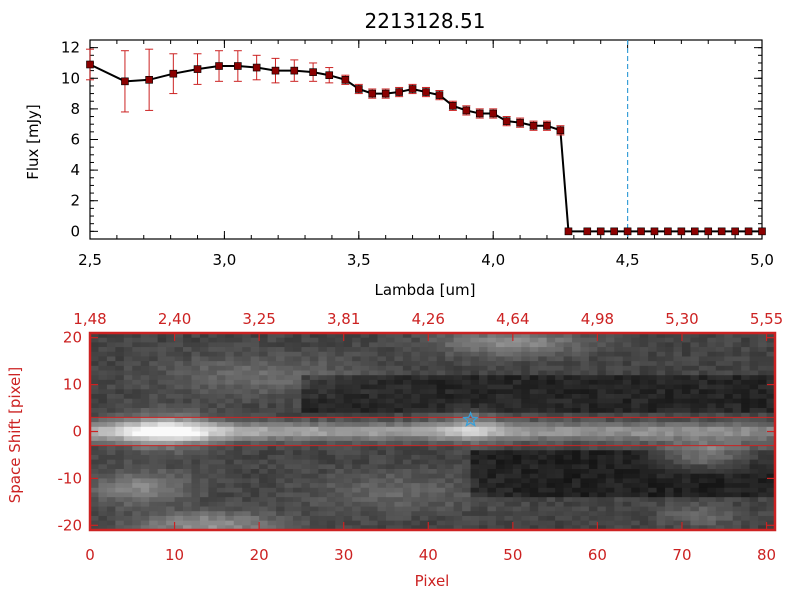 The image size is (800, 600). What do you see at coordinates (75, 201) in the screenshot?
I see `y-tick-label: 2` at bounding box center [75, 201].